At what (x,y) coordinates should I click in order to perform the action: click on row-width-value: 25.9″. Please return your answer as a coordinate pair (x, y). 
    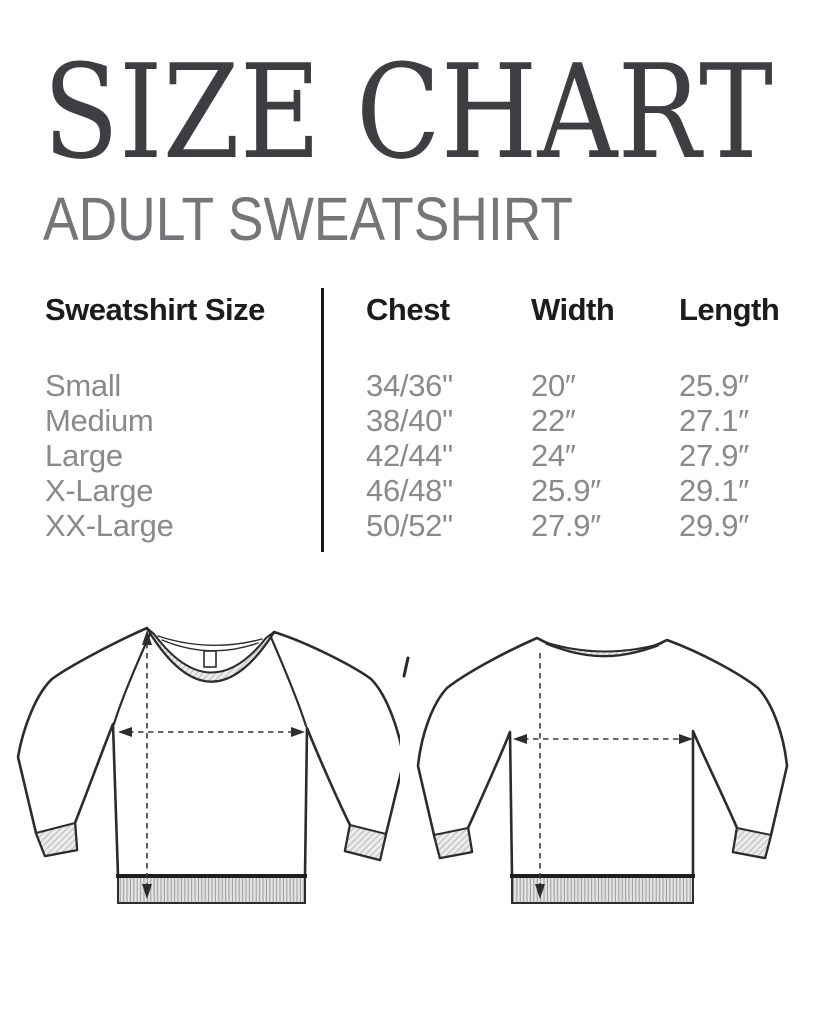
    Looking at the image, I should click on (566, 490).